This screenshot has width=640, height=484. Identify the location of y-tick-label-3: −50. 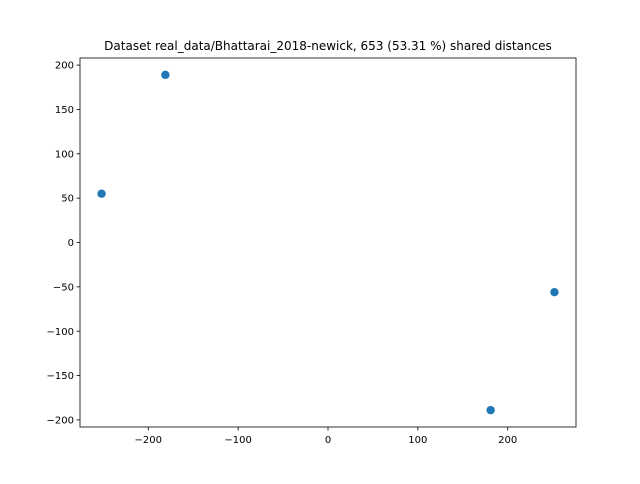
(63, 287).